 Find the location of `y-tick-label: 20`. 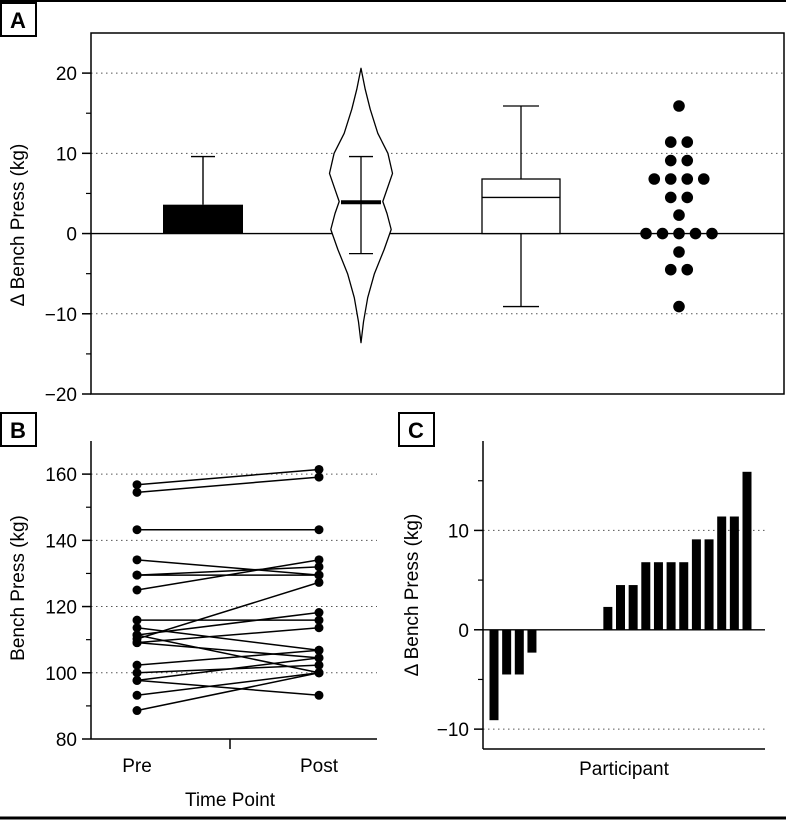

y-tick-label: 20 is located at coordinates (66, 74).